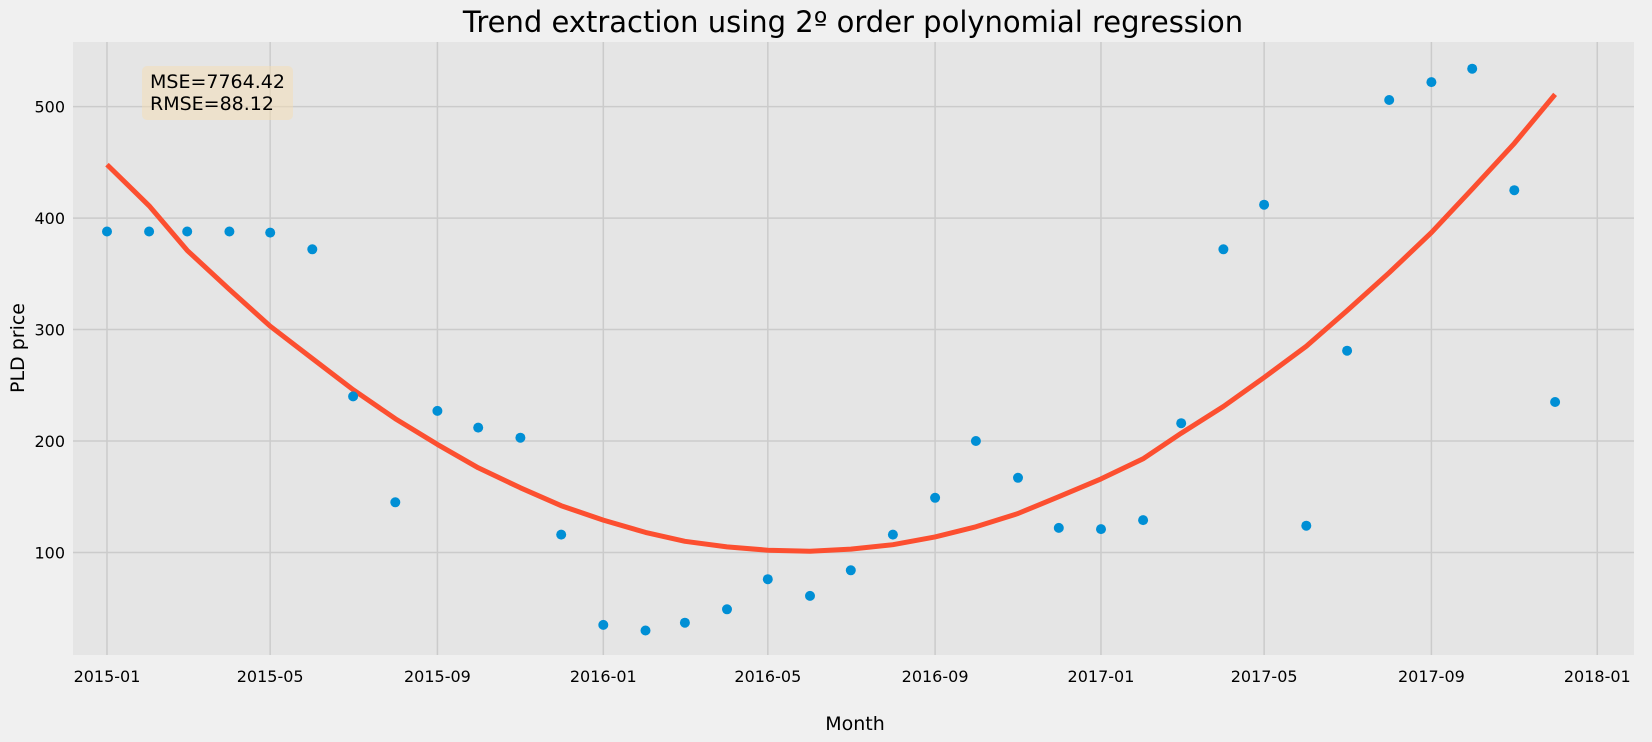  I want to click on annotation-box, so click(217, 93).